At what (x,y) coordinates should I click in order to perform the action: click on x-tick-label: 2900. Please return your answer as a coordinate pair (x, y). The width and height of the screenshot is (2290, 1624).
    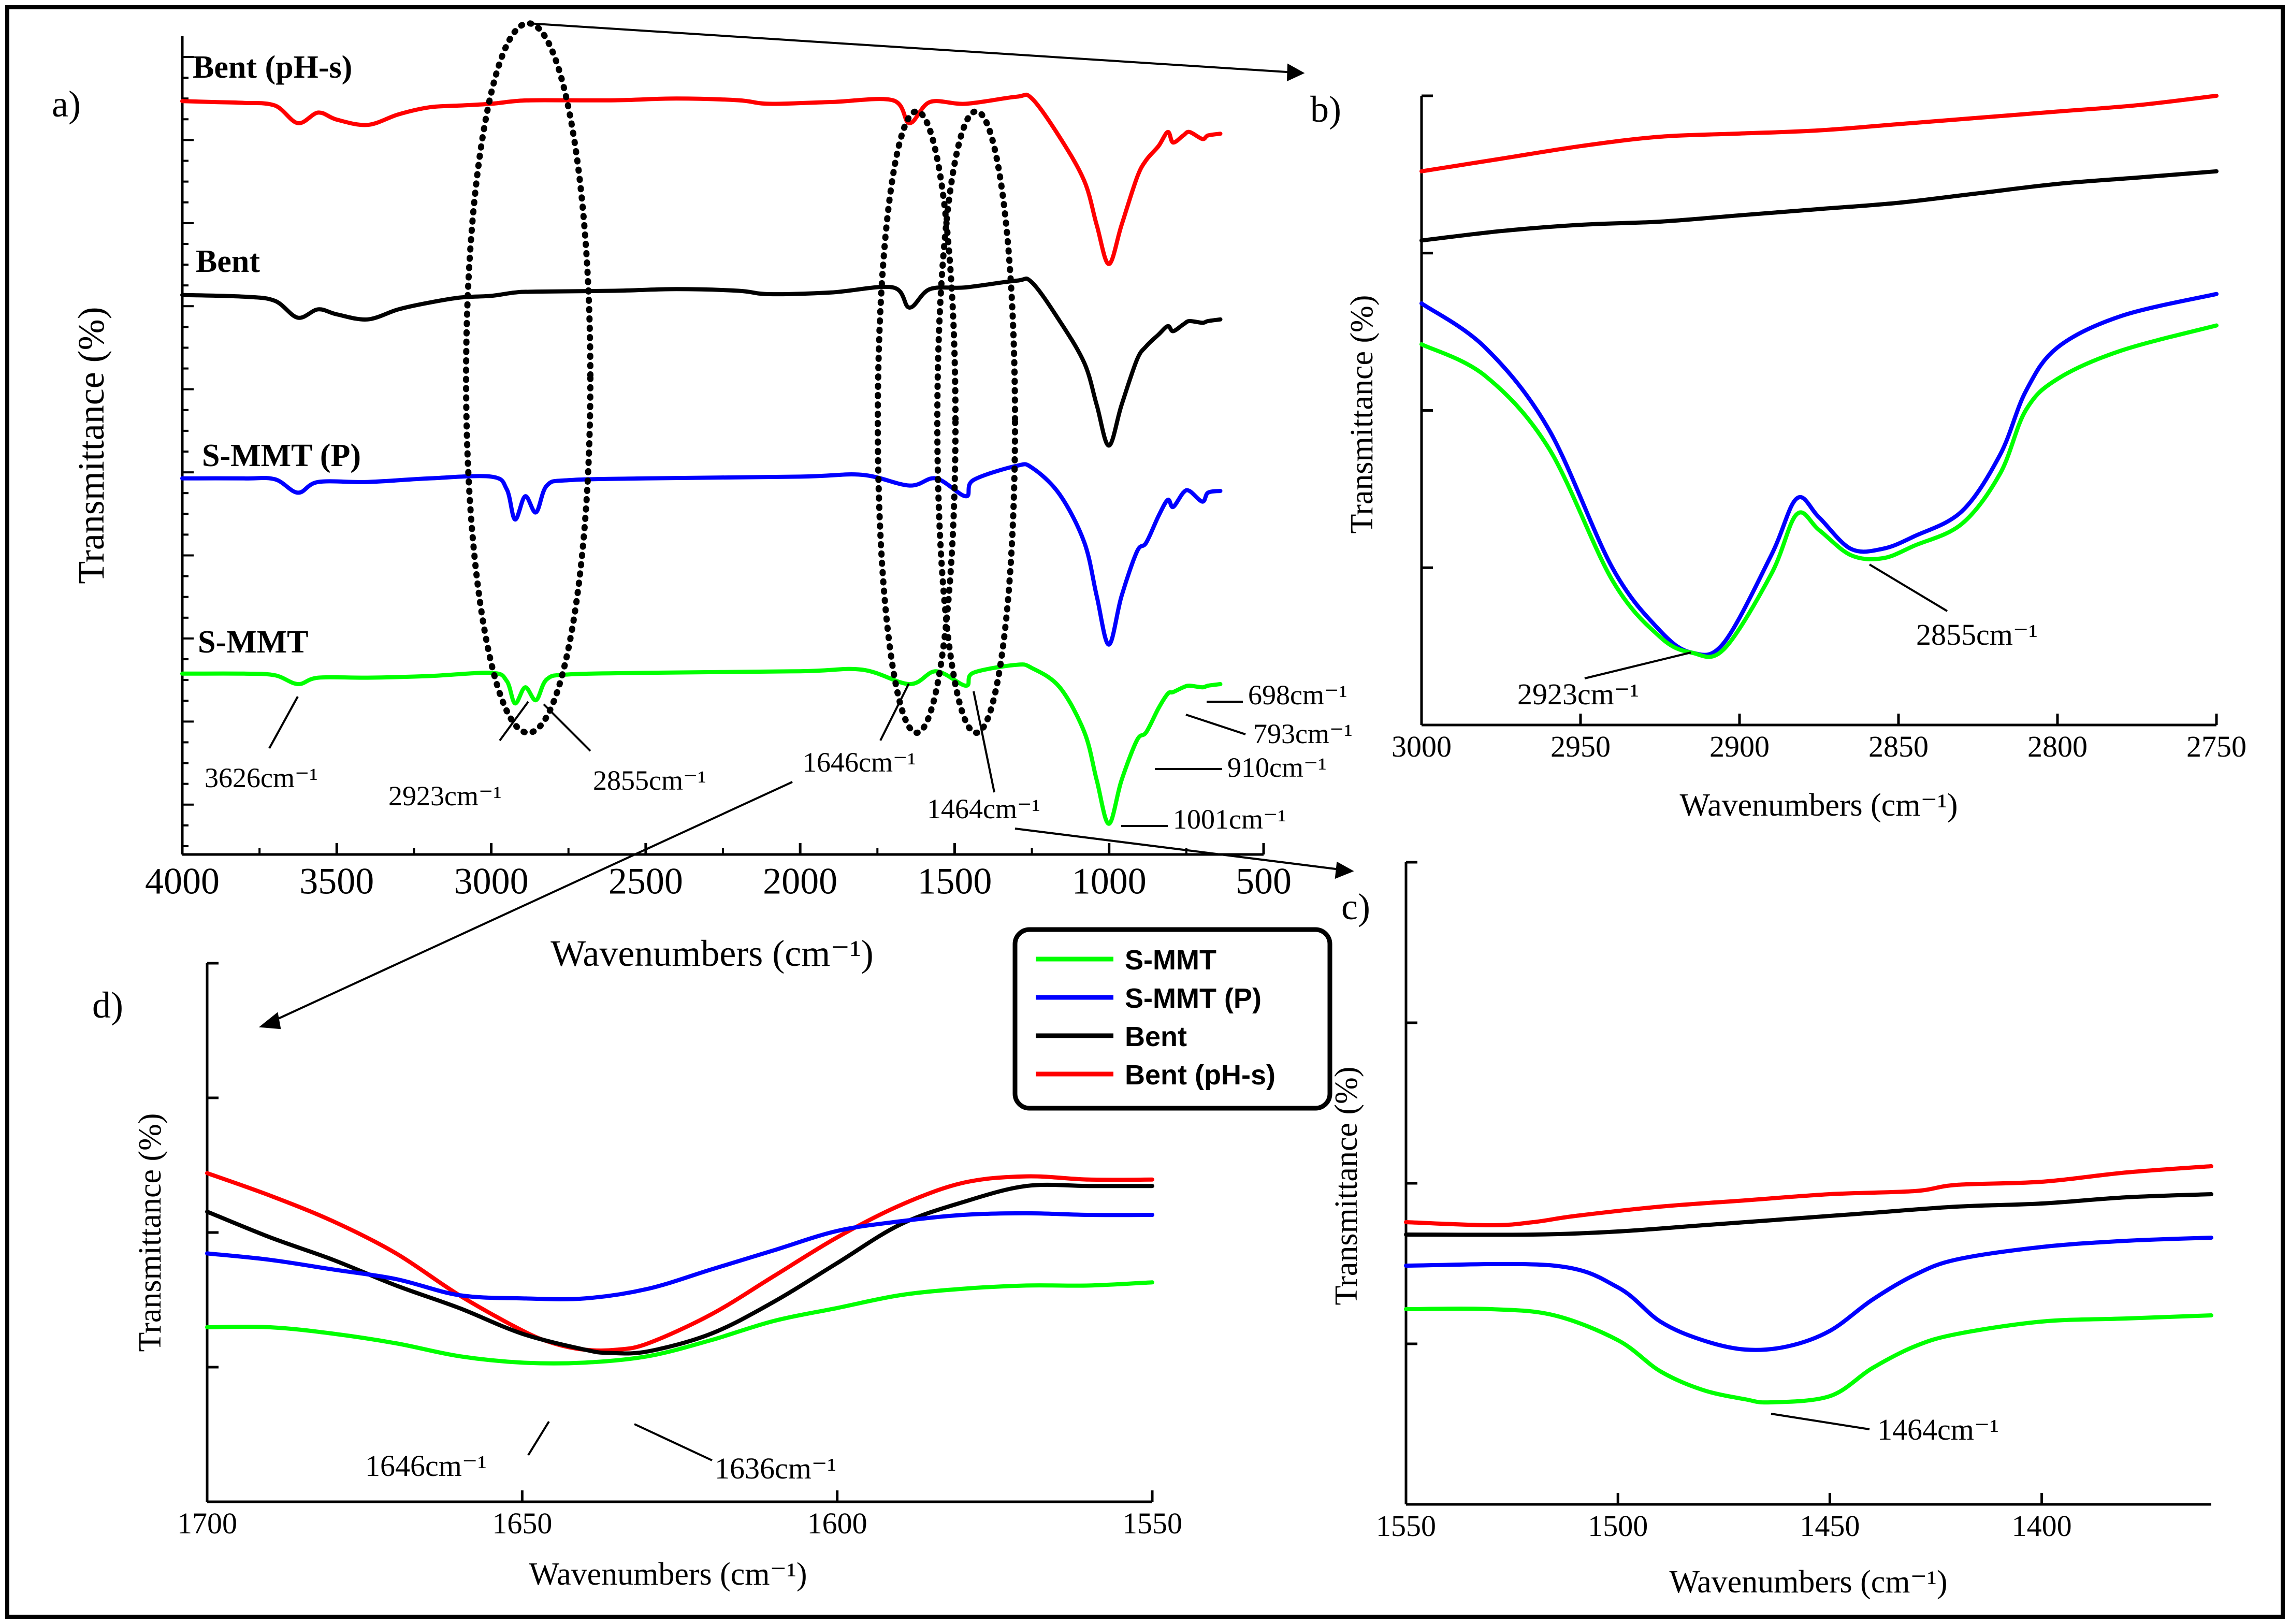
    Looking at the image, I should click on (1739, 747).